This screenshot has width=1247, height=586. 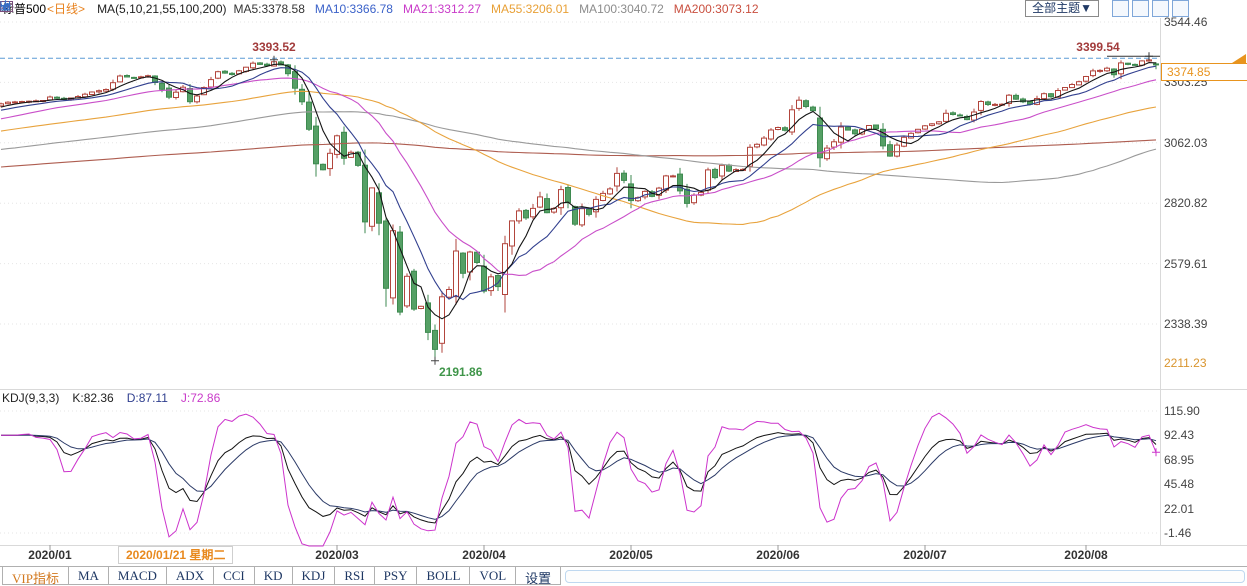 I want to click on indicator-tab-kd: KD, so click(x=273, y=576).